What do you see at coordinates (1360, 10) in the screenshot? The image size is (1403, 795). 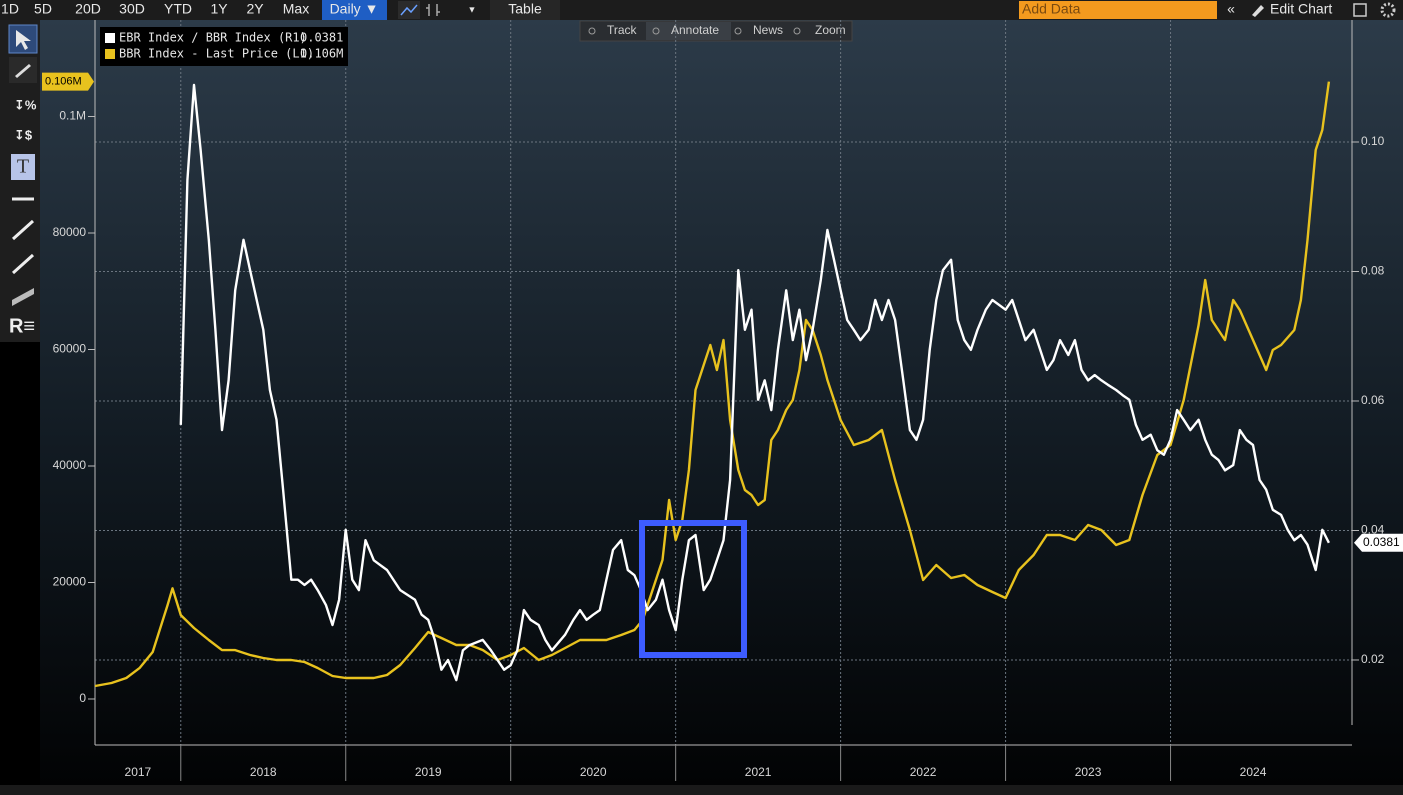 I see `settings-icon` at bounding box center [1360, 10].